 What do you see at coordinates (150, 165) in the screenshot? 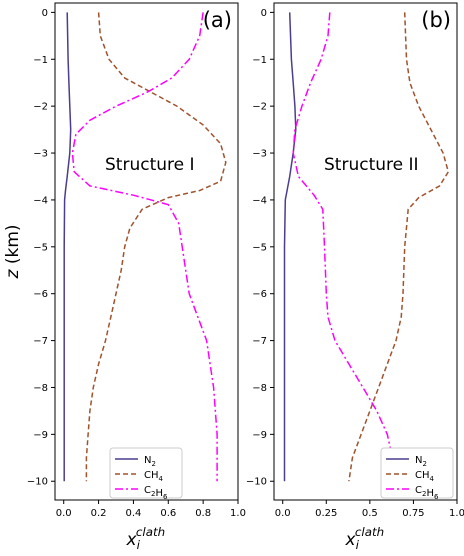
I see `structure-annotation: Structure I` at bounding box center [150, 165].